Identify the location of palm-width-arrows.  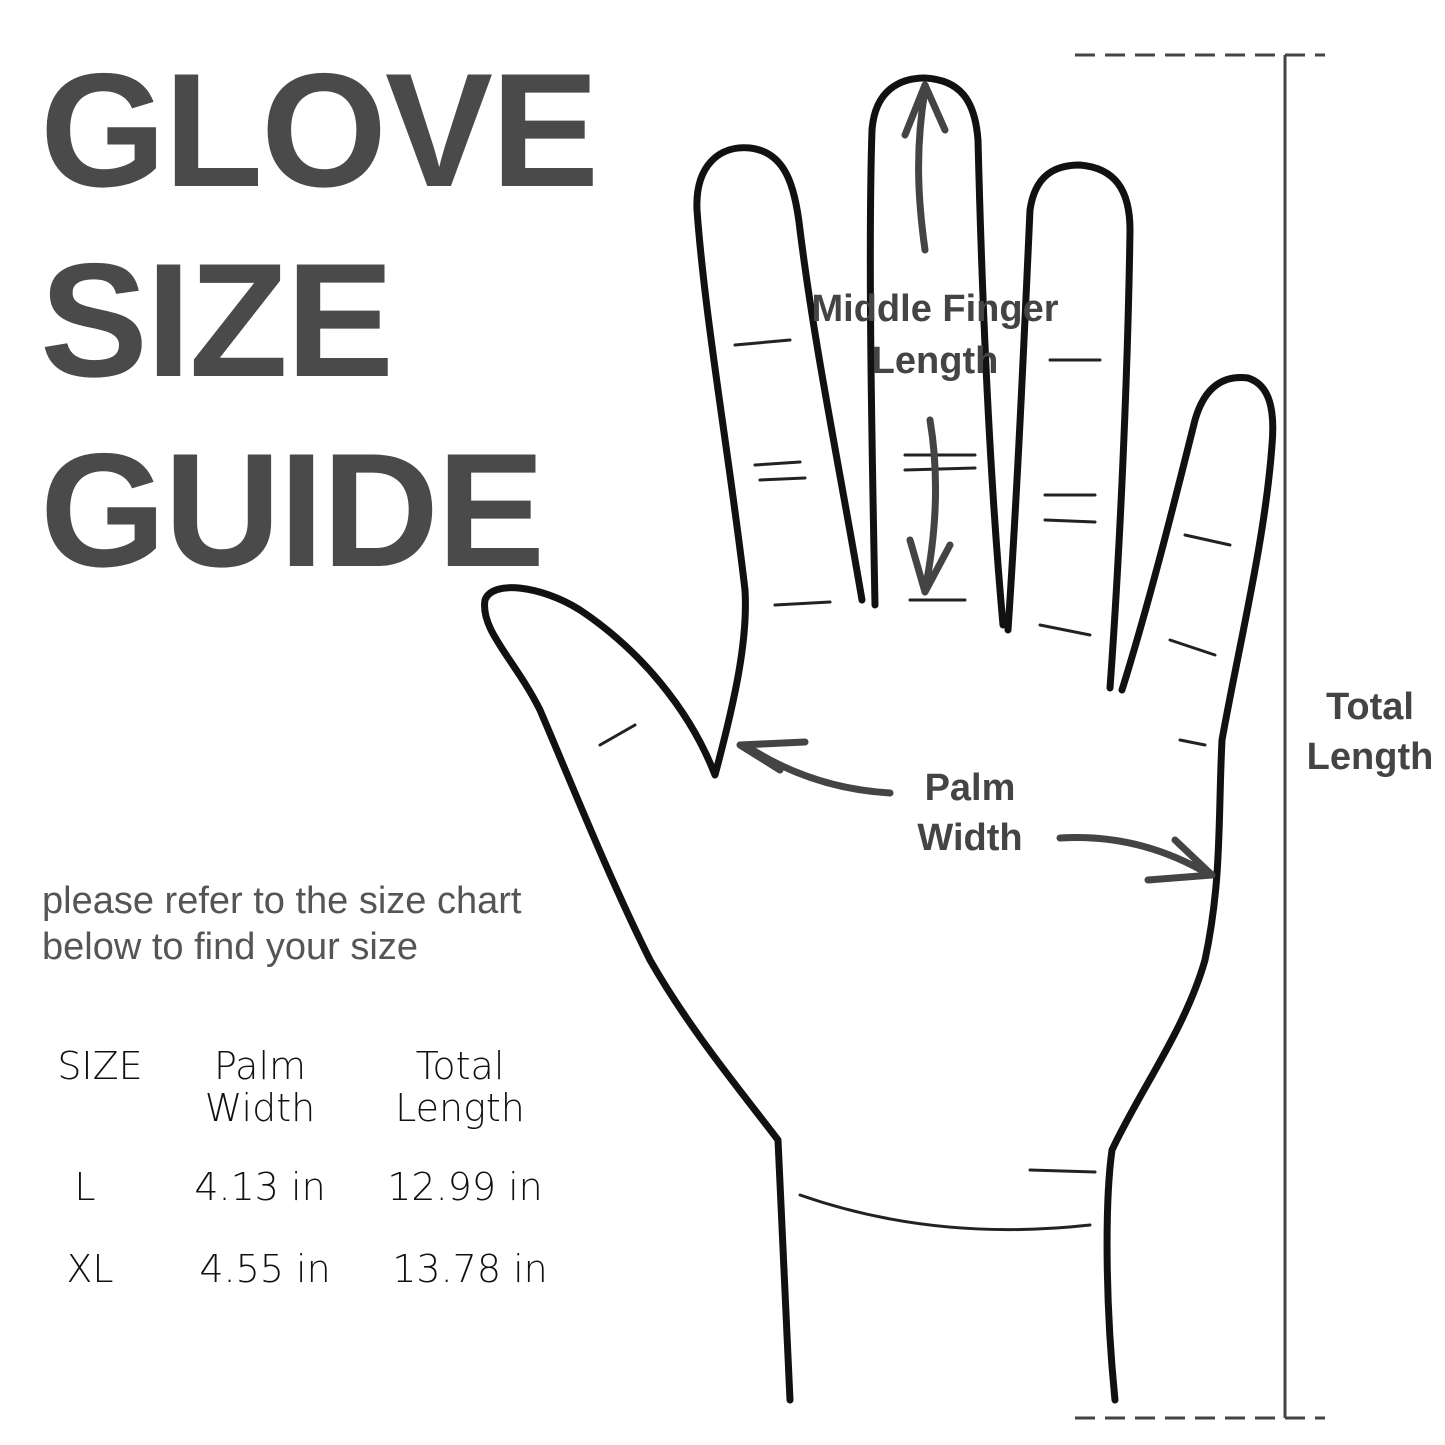
(976, 811).